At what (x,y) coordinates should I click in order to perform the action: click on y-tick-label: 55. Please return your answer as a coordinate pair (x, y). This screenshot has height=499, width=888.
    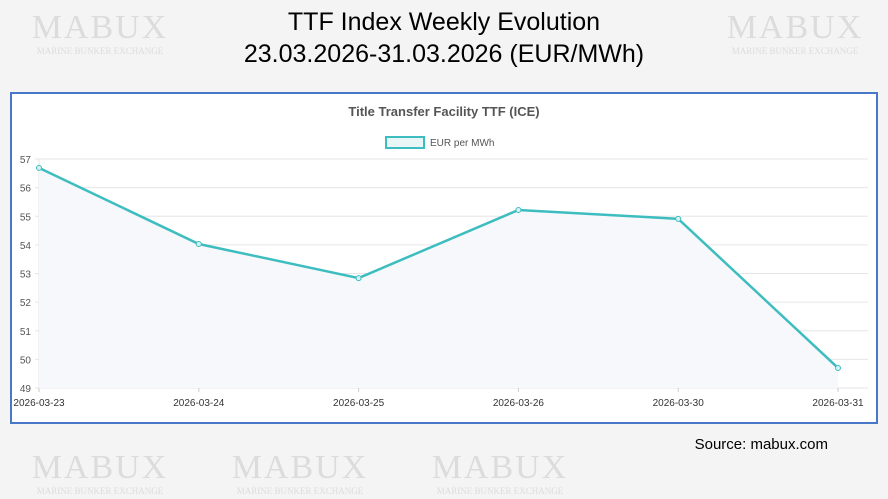
    Looking at the image, I should click on (26, 217).